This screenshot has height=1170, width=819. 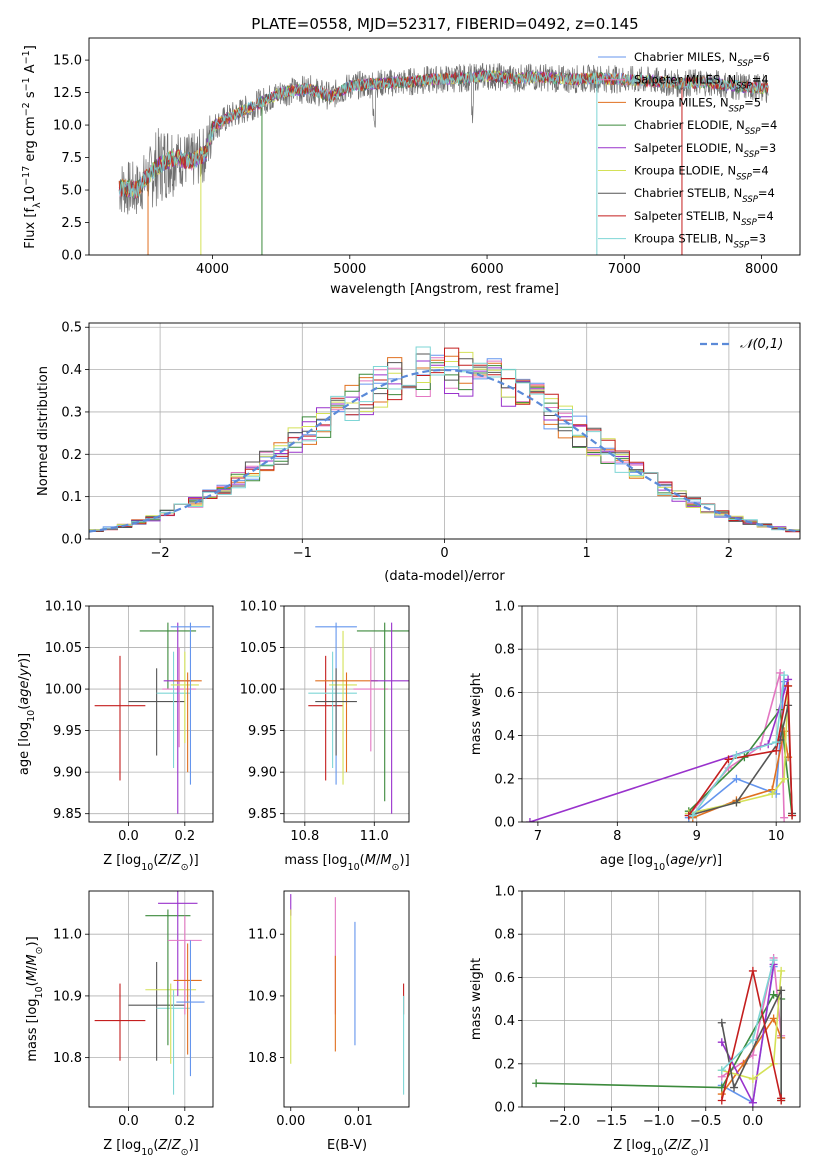 What do you see at coordinates (347, 994) in the screenshot?
I see `data-marks-mass_vs_EBV` at bounding box center [347, 994].